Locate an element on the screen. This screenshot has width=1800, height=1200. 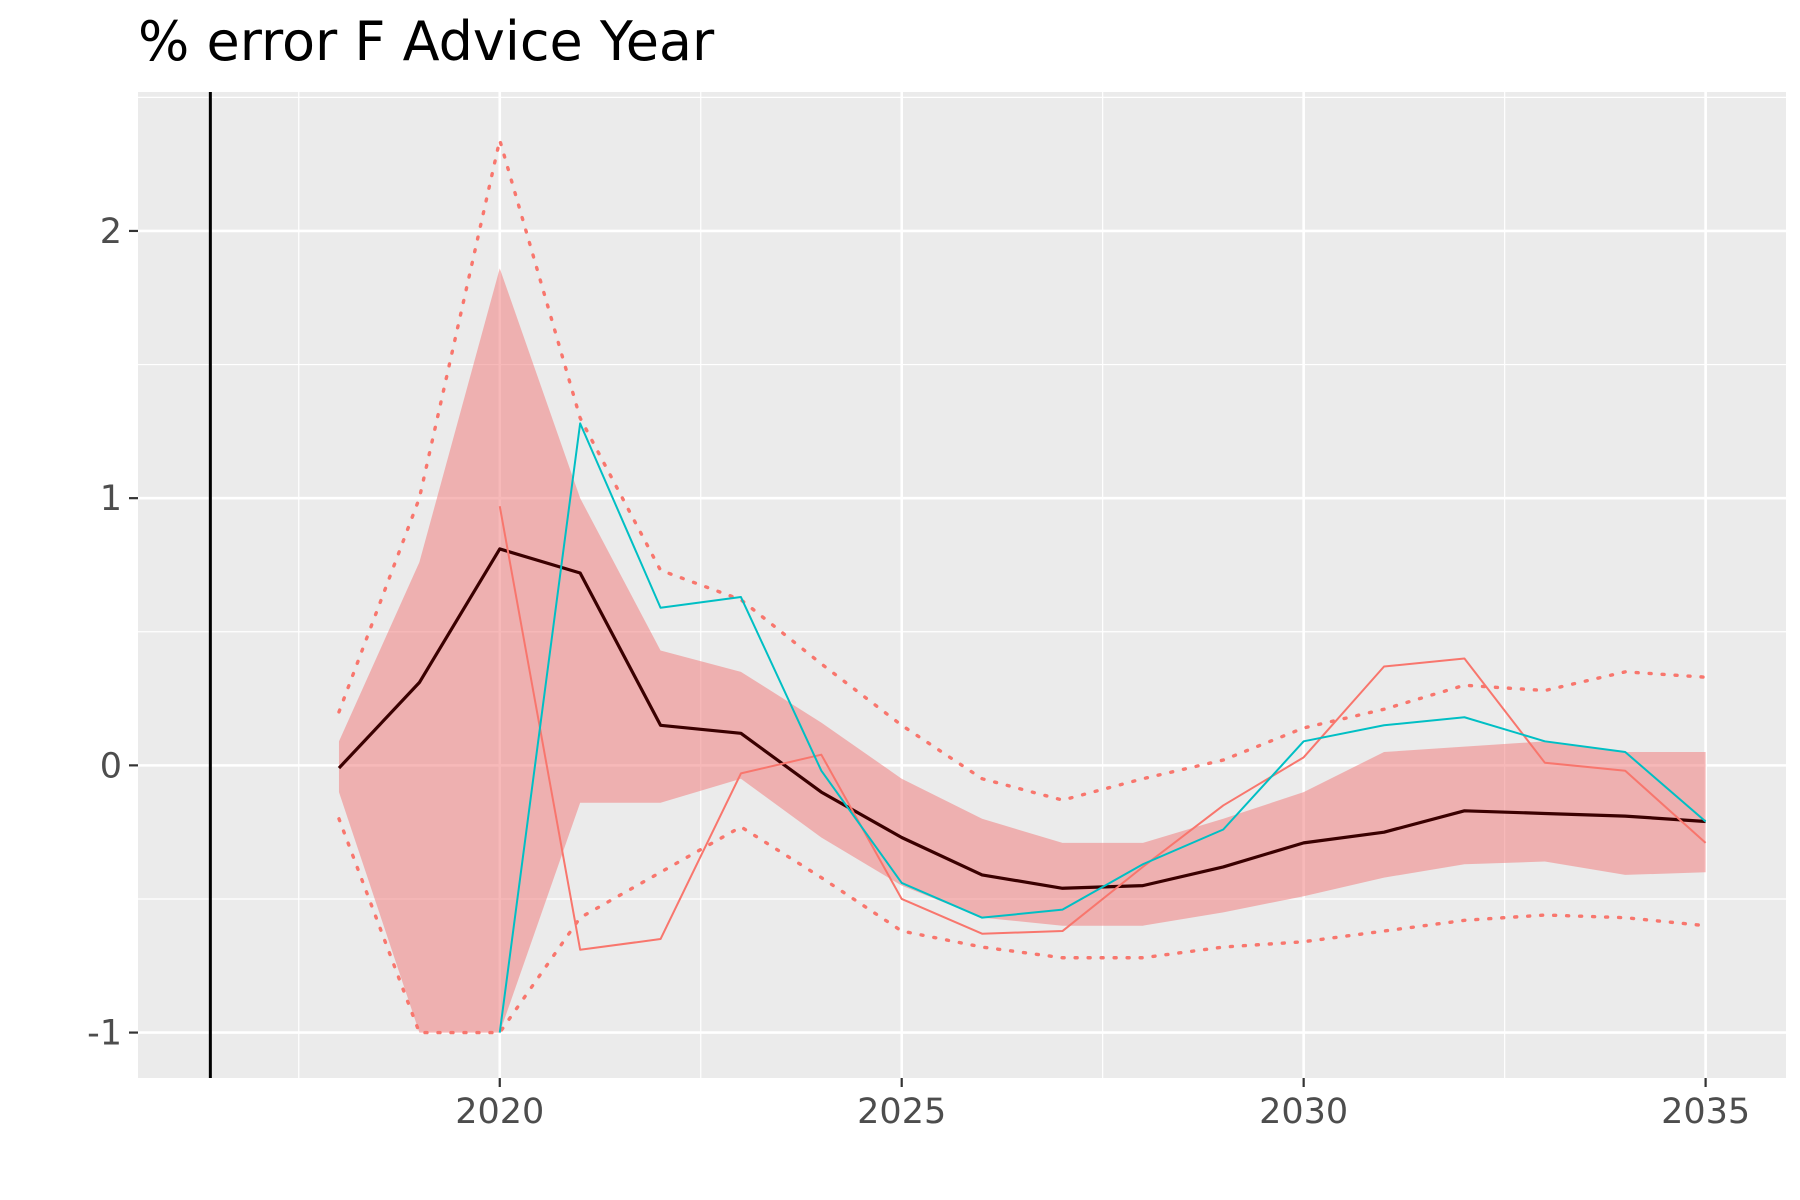
x-tick-label: 2020 is located at coordinates (499, 1112).